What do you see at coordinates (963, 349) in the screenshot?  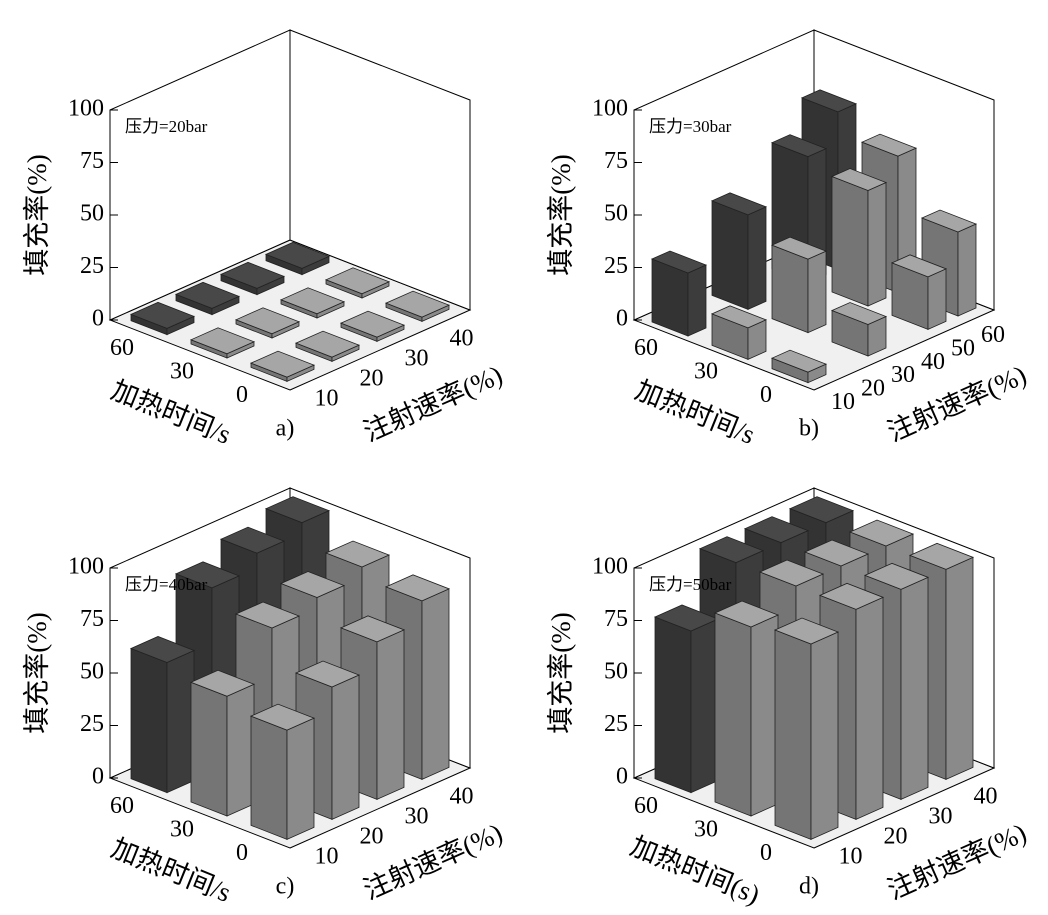 I see `x-tick-label: 50` at bounding box center [963, 349].